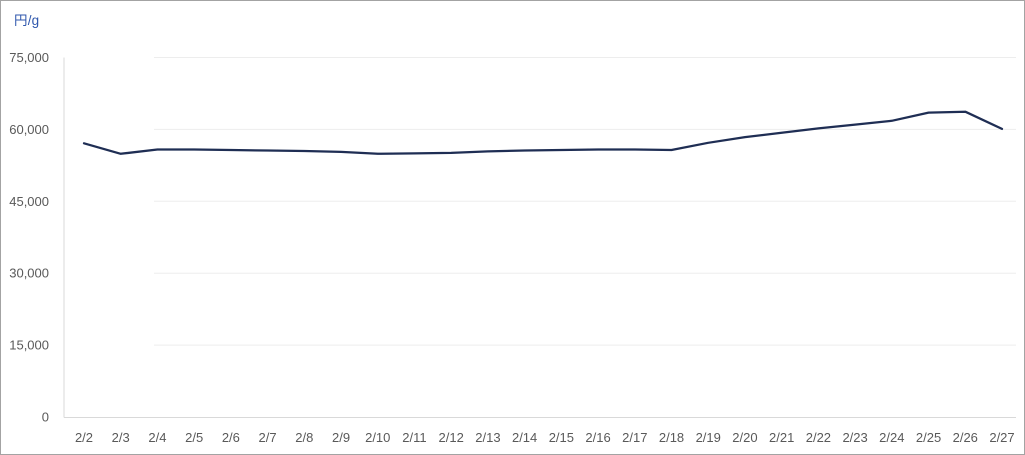  Describe the element at coordinates (708, 437) in the screenshot. I see `x-tick-label: 2/19` at that location.